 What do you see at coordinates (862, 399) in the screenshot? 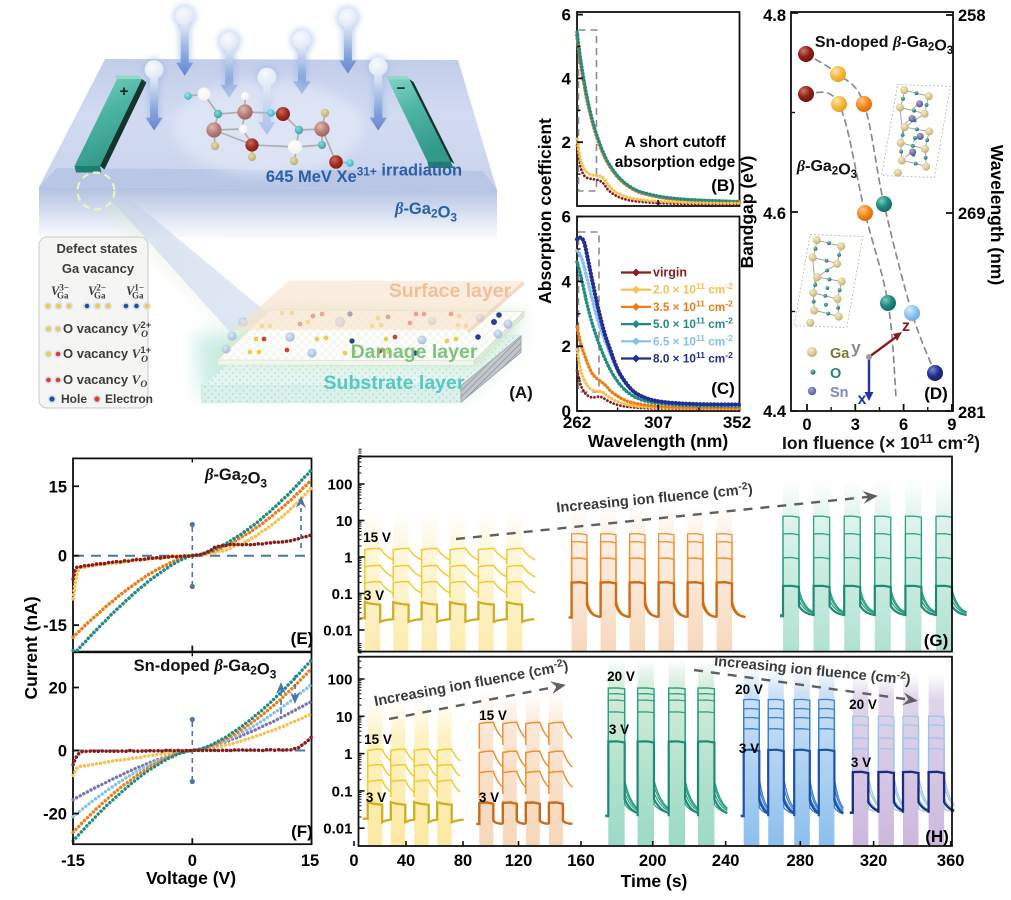
I see `svg-text: x` at bounding box center [862, 399].